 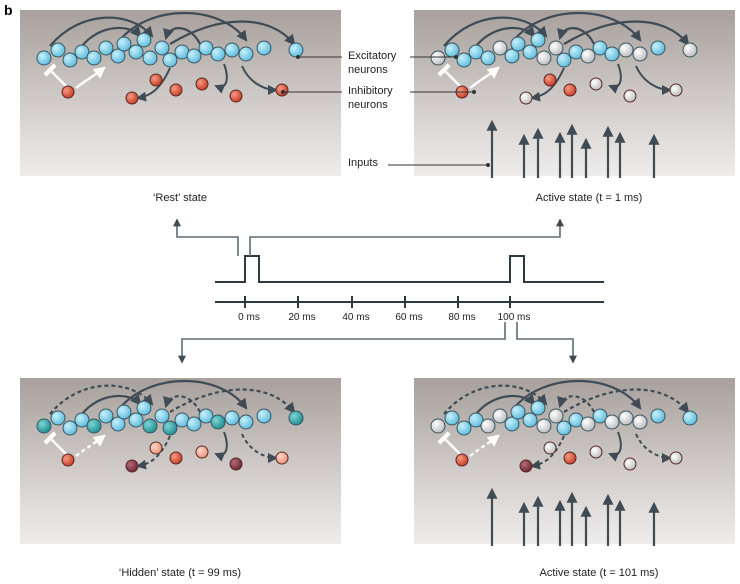 What do you see at coordinates (8, 10) in the screenshot?
I see `panel-letter: b` at bounding box center [8, 10].